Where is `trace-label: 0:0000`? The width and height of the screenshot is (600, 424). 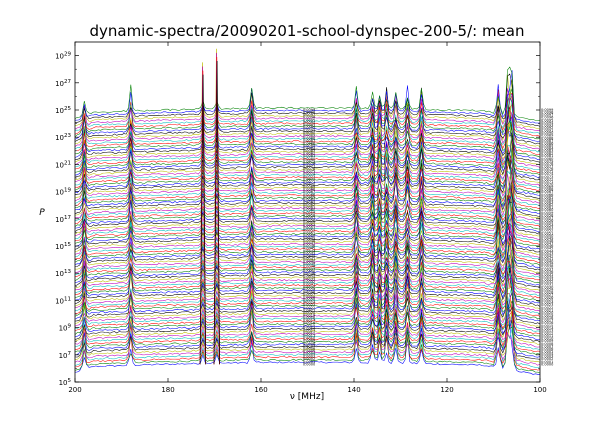 trace-label: 0:0000 is located at coordinates (309, 364).